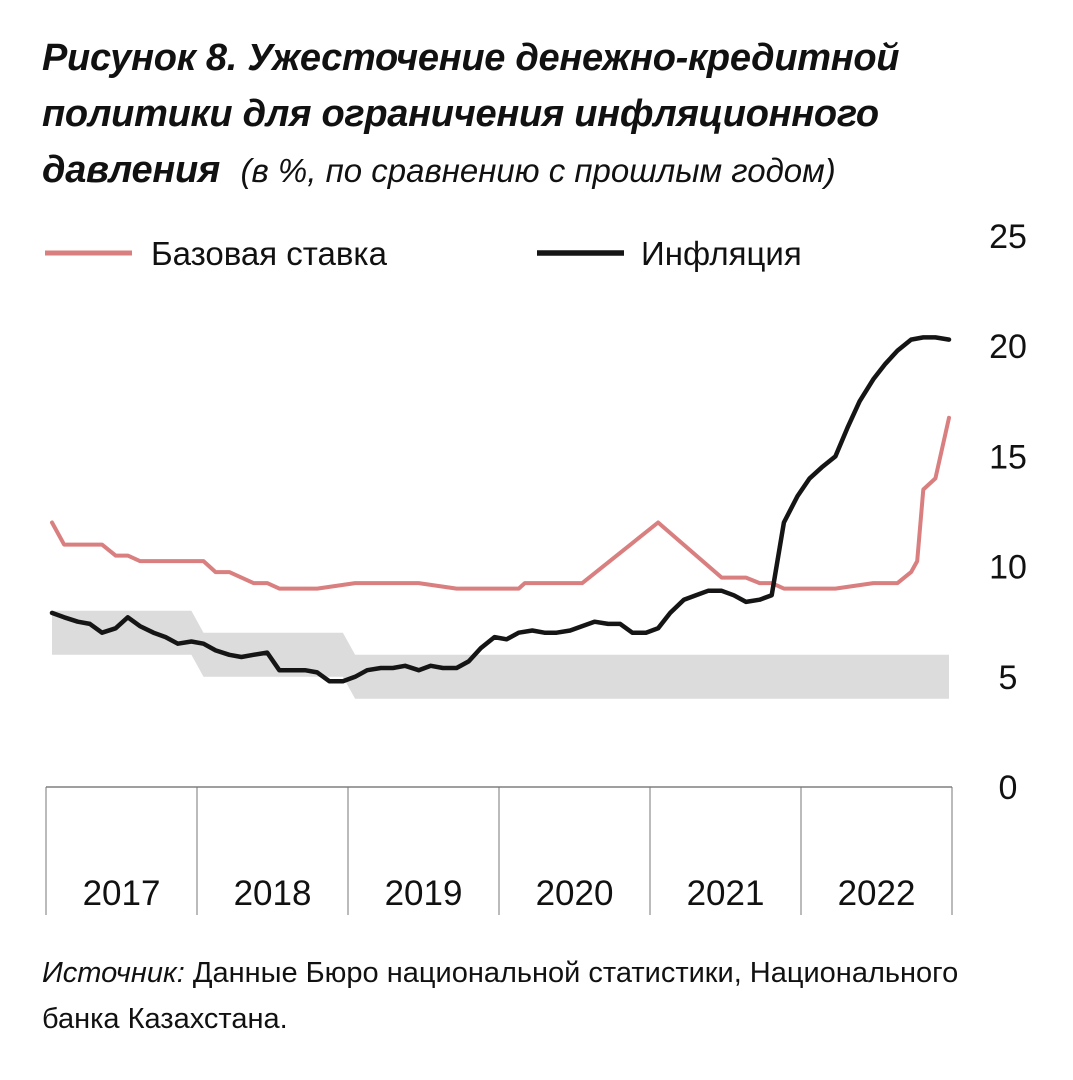 This screenshot has height=1080, width=1073. What do you see at coordinates (726, 893) in the screenshot?
I see `x-tick-label: 2021` at bounding box center [726, 893].